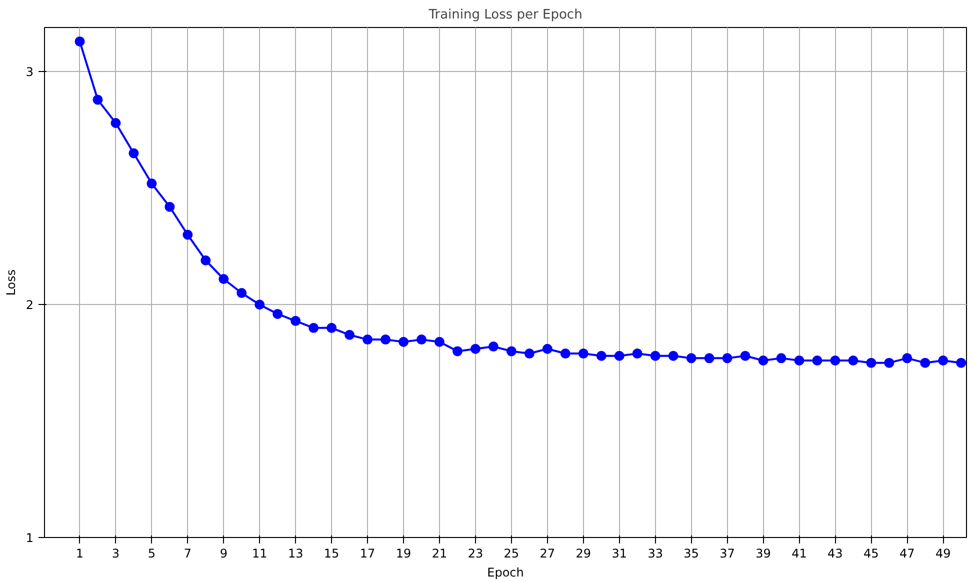 This screenshot has height=582, width=971. Describe the element at coordinates (584, 553) in the screenshot. I see `x-tick-label: 29` at that location.